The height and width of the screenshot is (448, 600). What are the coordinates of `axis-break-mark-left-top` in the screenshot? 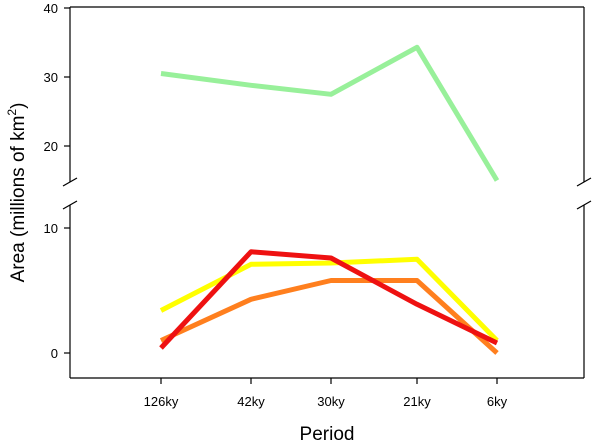 It's located at (70, 182).